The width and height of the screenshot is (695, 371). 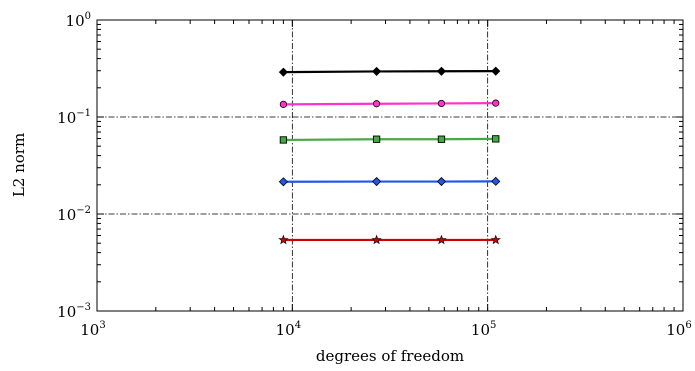 What do you see at coordinates (74, 311) in the screenshot?
I see `y-tick-label: 10⁻³` at bounding box center [74, 311].